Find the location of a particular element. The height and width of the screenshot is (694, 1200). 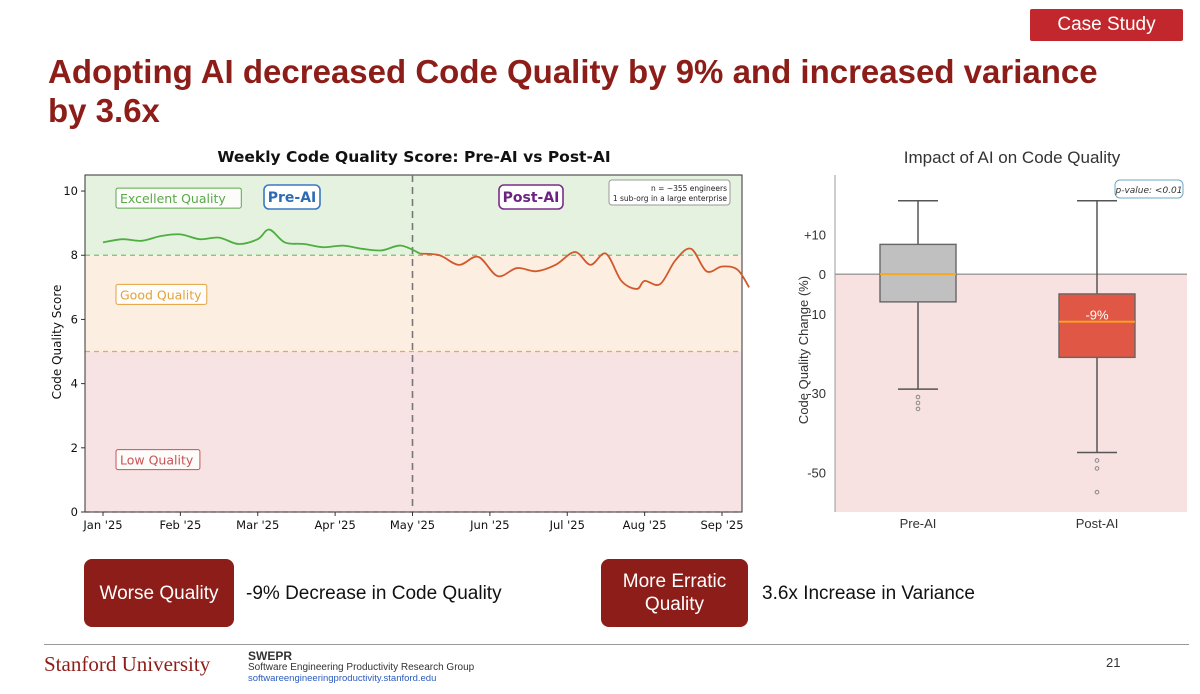

box-category-label: Post-AI is located at coordinates (1097, 523).